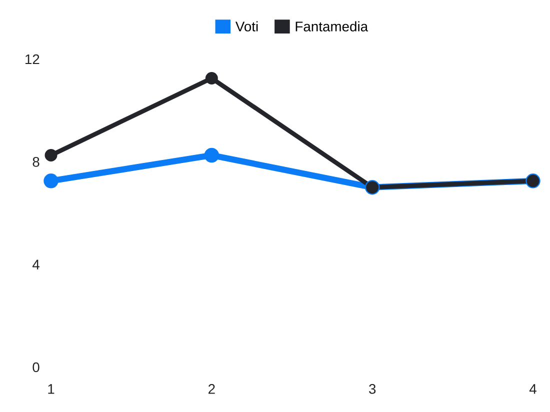  Describe the element at coordinates (211, 389) in the screenshot. I see `x-tick-label: 2` at that location.